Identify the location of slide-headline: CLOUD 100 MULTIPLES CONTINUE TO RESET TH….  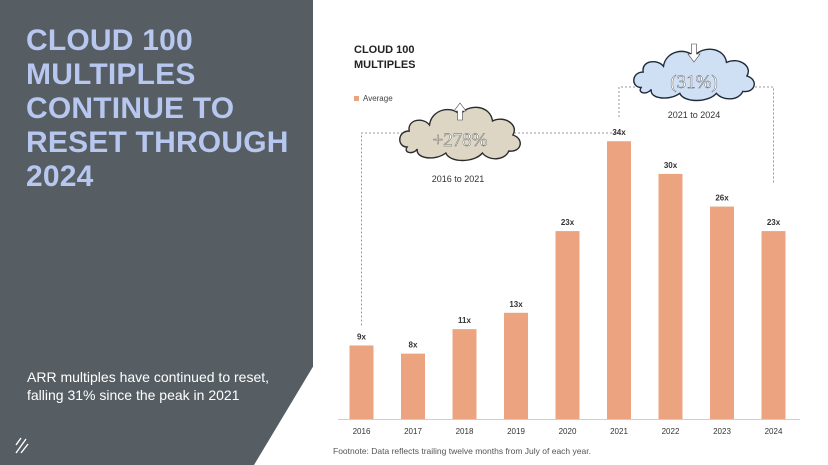
(157, 108).